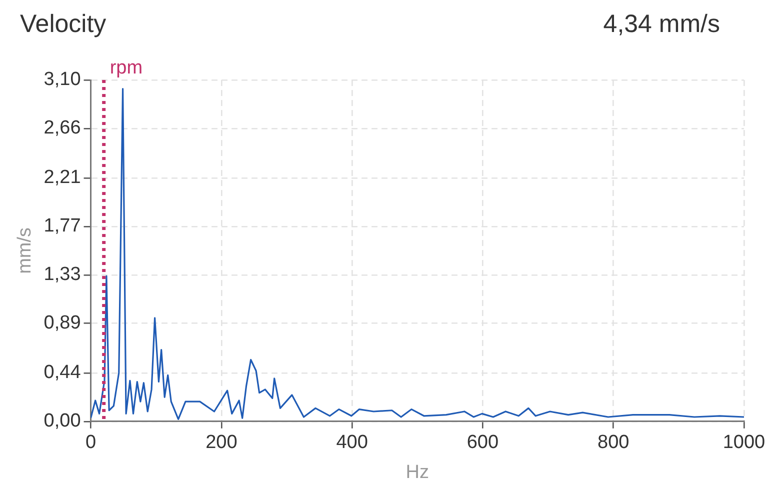 The width and height of the screenshot is (782, 492). I want to click on y-tick-label: 2,21, so click(62, 177).